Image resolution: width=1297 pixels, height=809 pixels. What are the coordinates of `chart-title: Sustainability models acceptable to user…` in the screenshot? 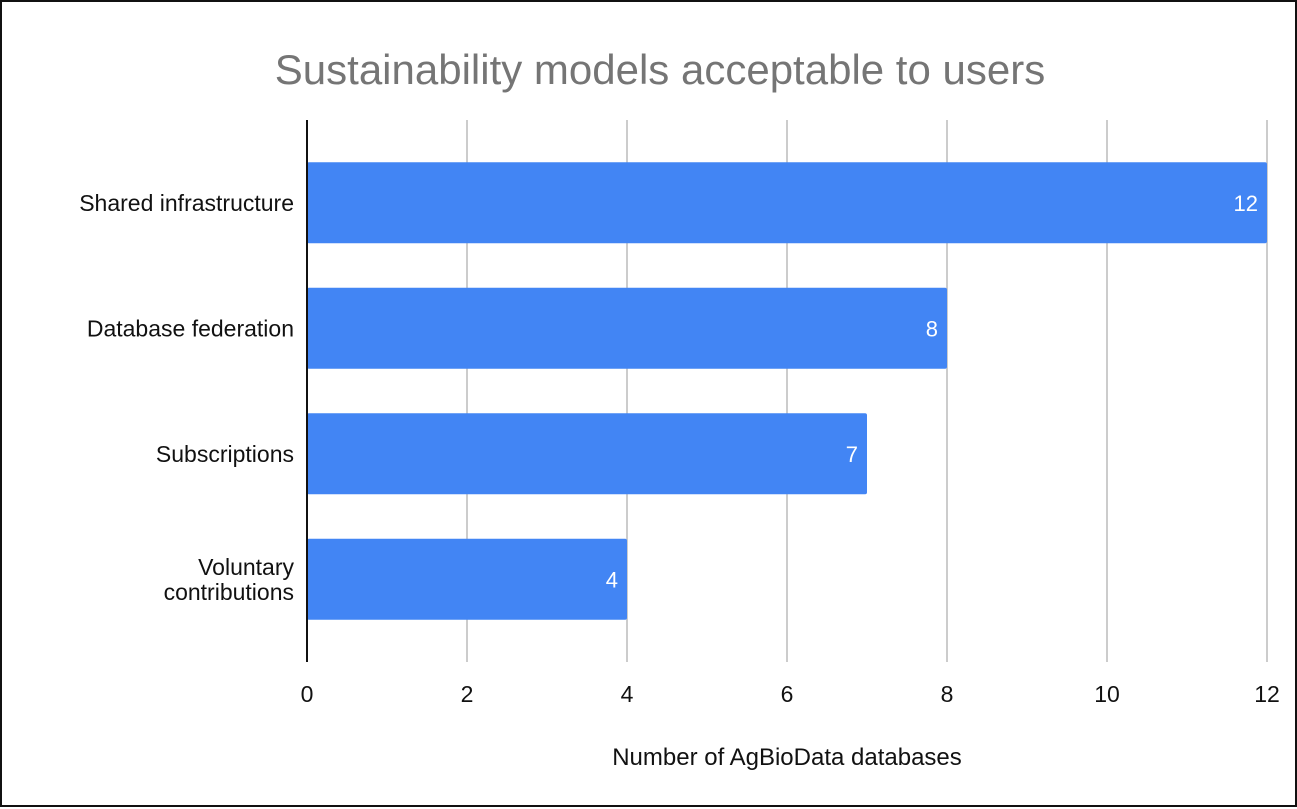 It's located at (660, 69).